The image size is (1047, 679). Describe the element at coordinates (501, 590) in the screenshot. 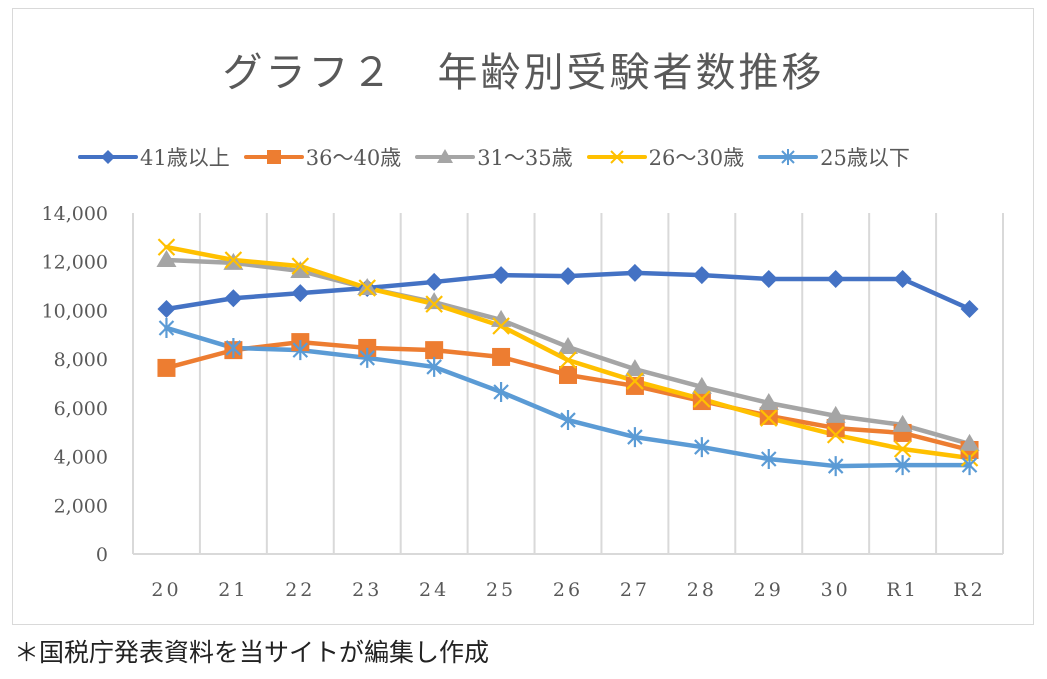

I see `x-tick-label: 25` at that location.